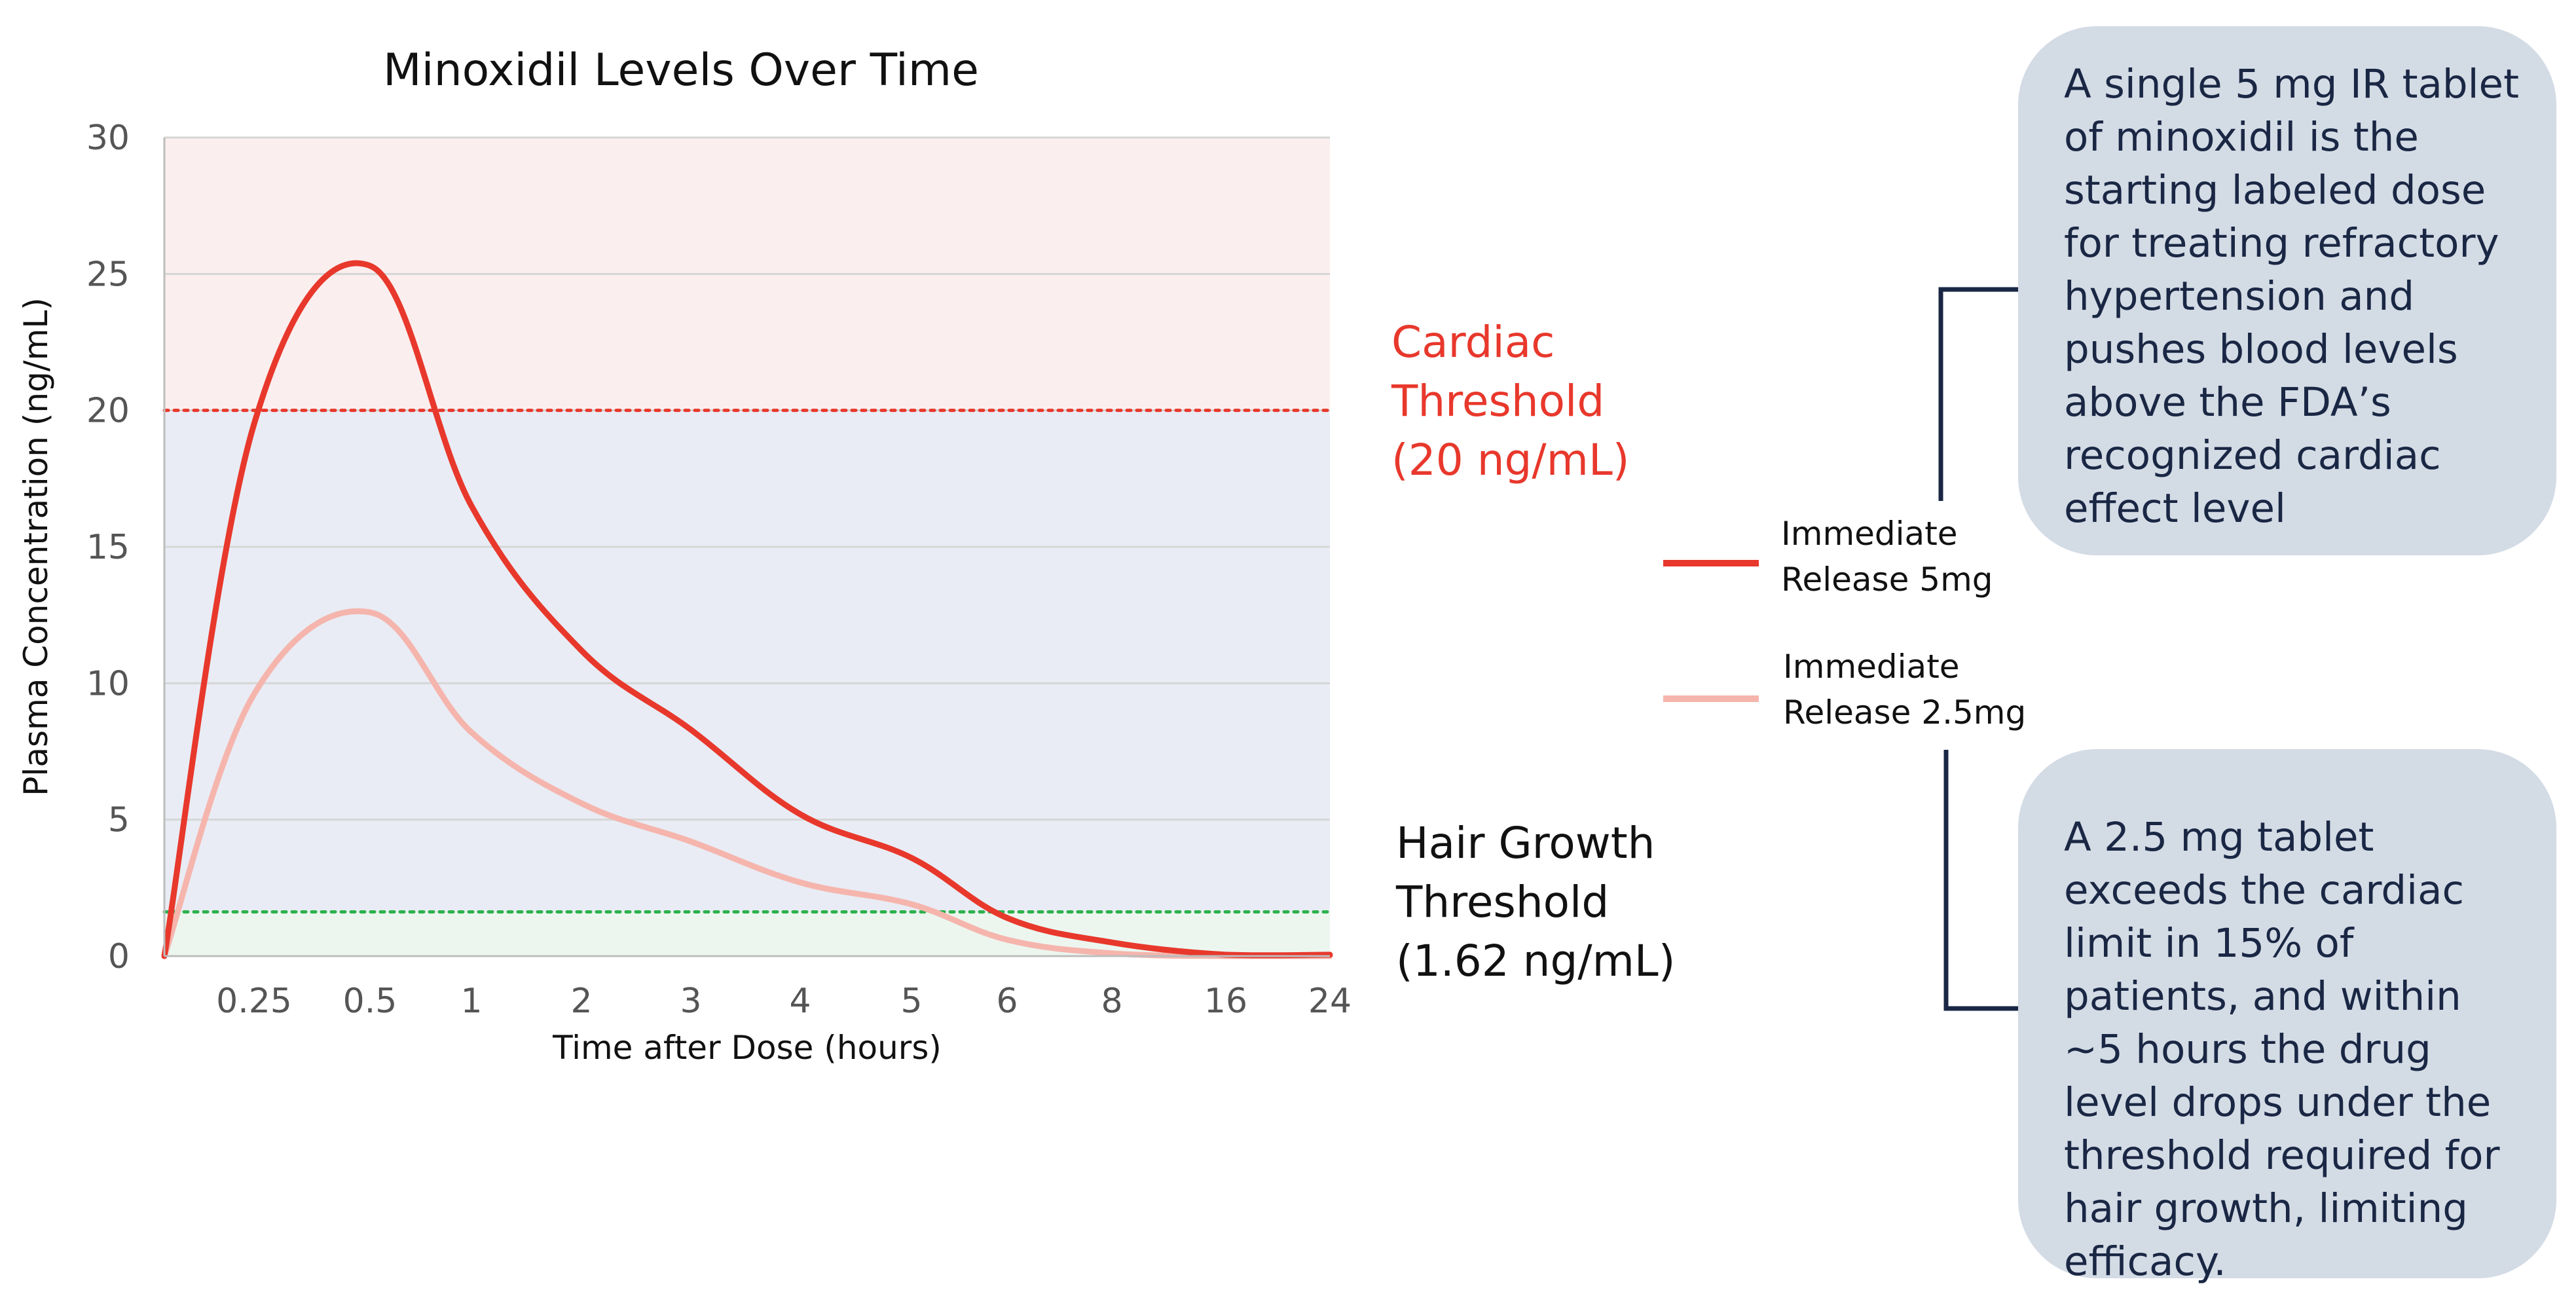  I want to click on series-line-immediate-release-2-5mg, so click(747, 783).